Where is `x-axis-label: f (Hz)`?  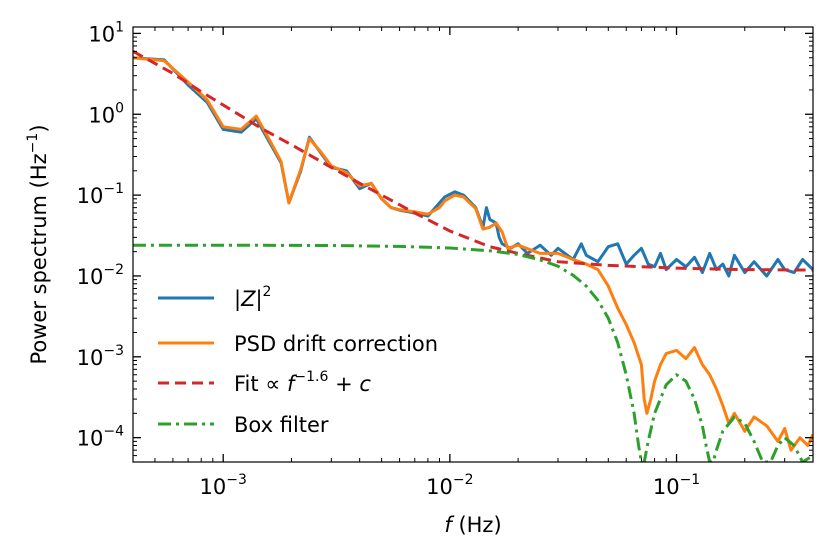
x-axis-label: f (Hz) is located at coordinates (472, 525).